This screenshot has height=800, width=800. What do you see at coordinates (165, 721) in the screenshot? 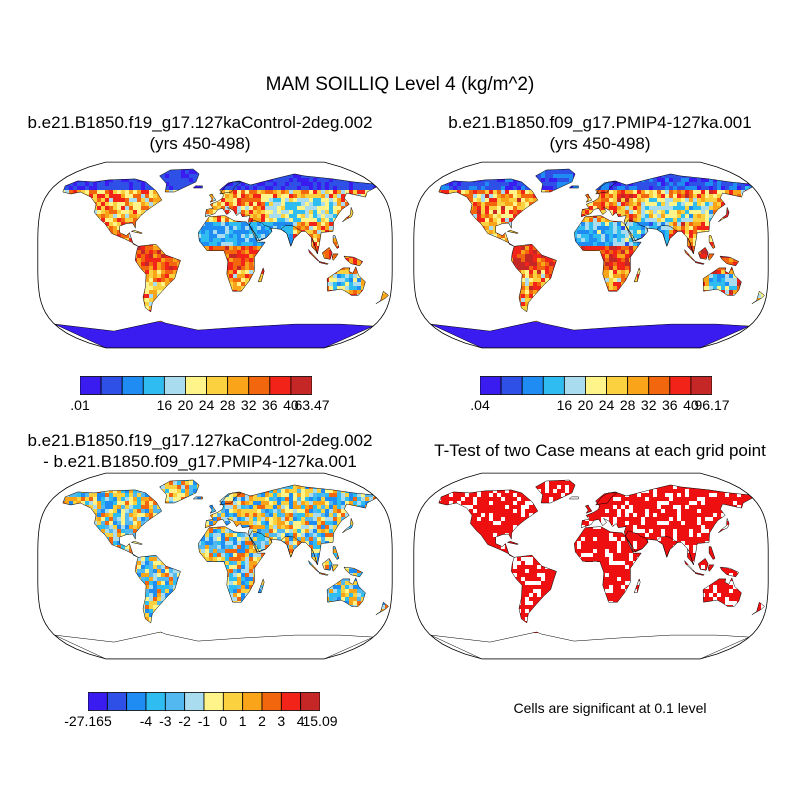
I see `colorbar-tick-label: -3` at bounding box center [165, 721].